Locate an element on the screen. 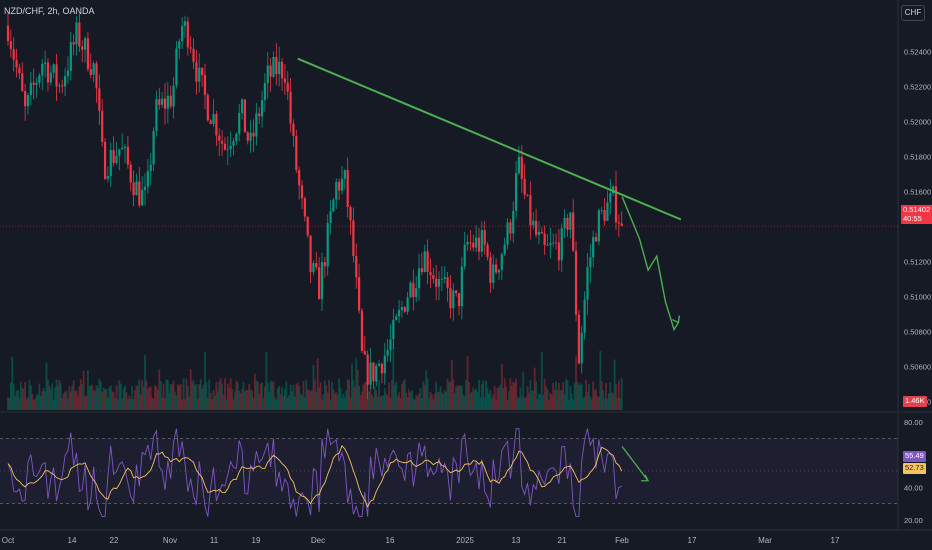  volume-tag: 1.46K is located at coordinates (915, 401).